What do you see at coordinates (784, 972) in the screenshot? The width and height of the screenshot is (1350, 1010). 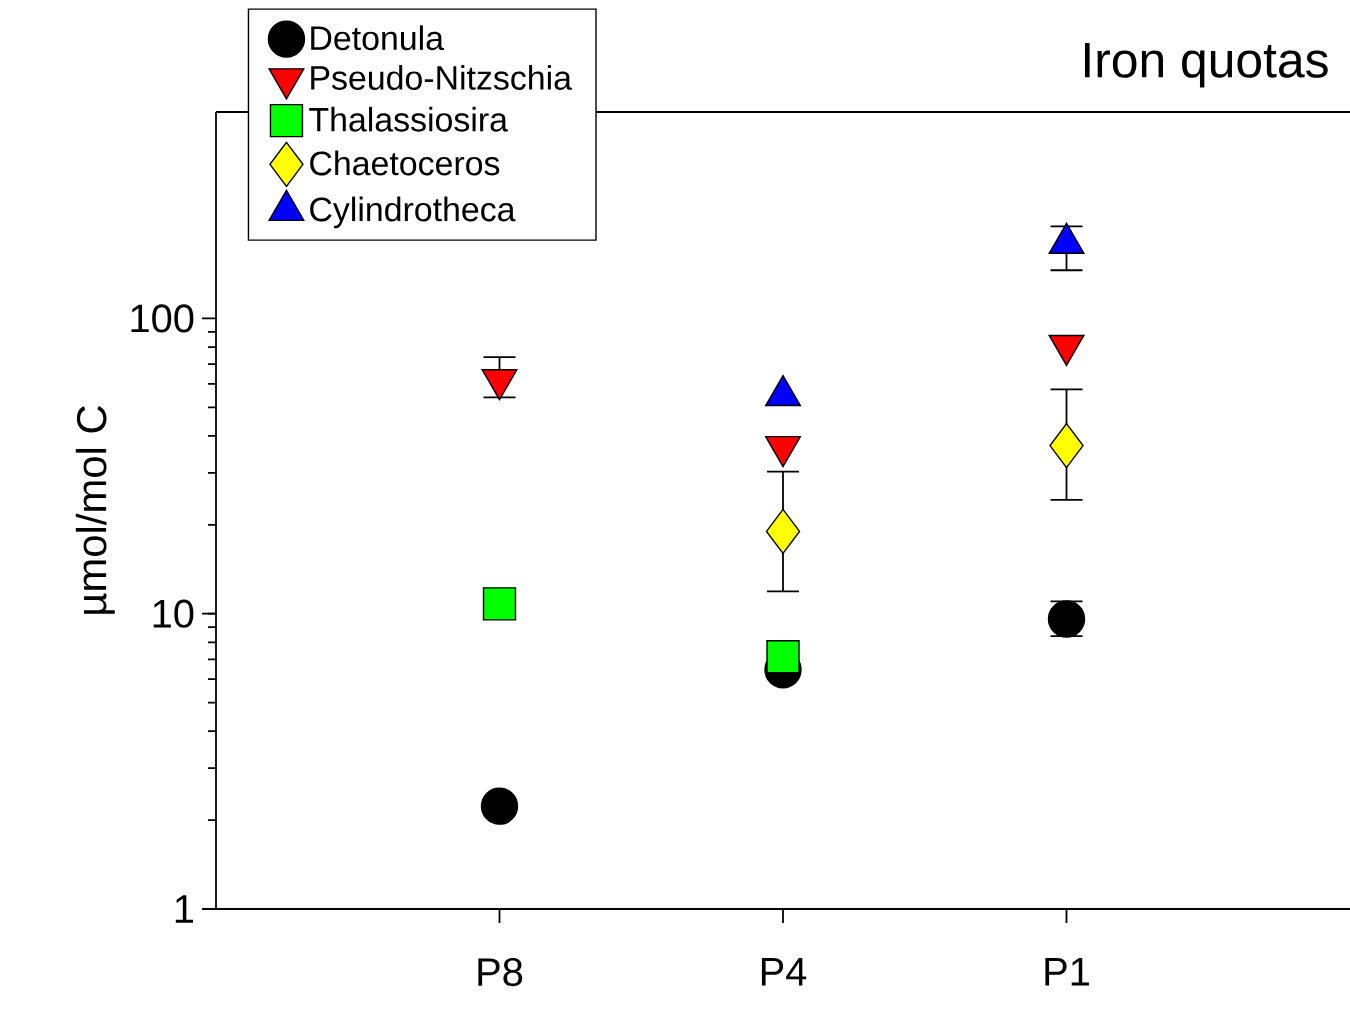 I see `x-tick-label: P4` at bounding box center [784, 972].